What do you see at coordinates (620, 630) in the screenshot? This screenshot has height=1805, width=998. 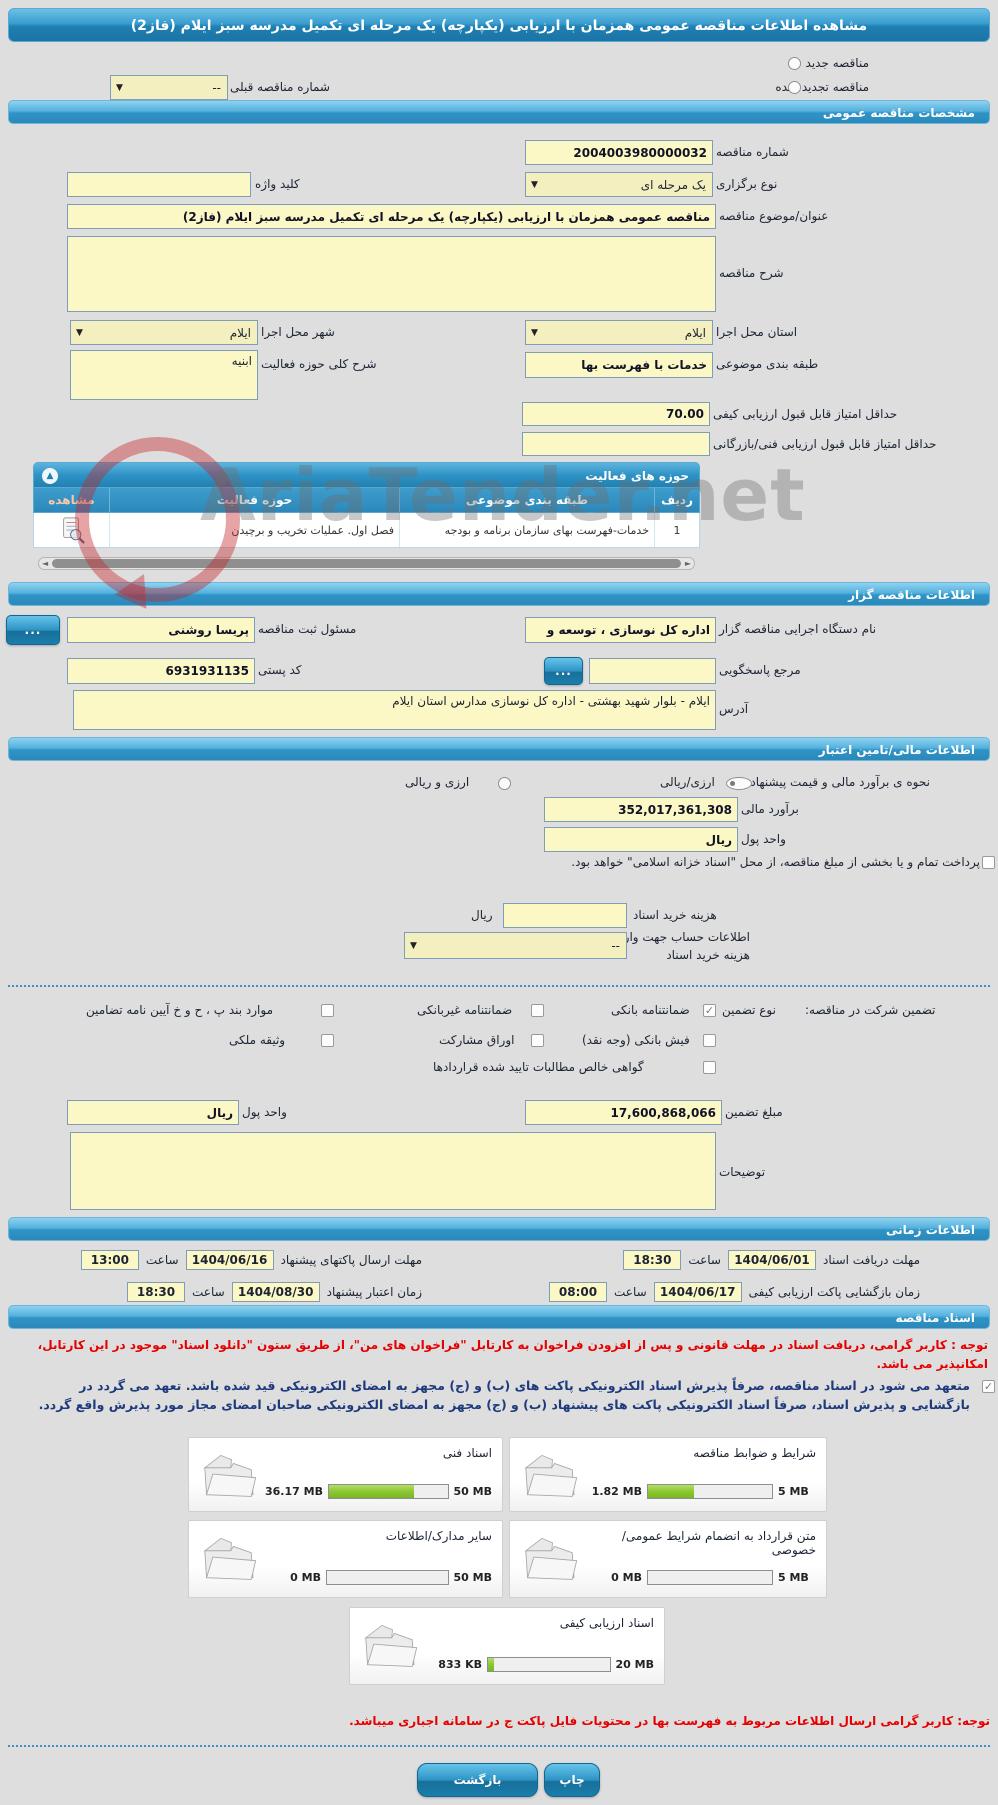 I see `agency-field: اداره کل نوسازی ، توسعه و` at bounding box center [620, 630].